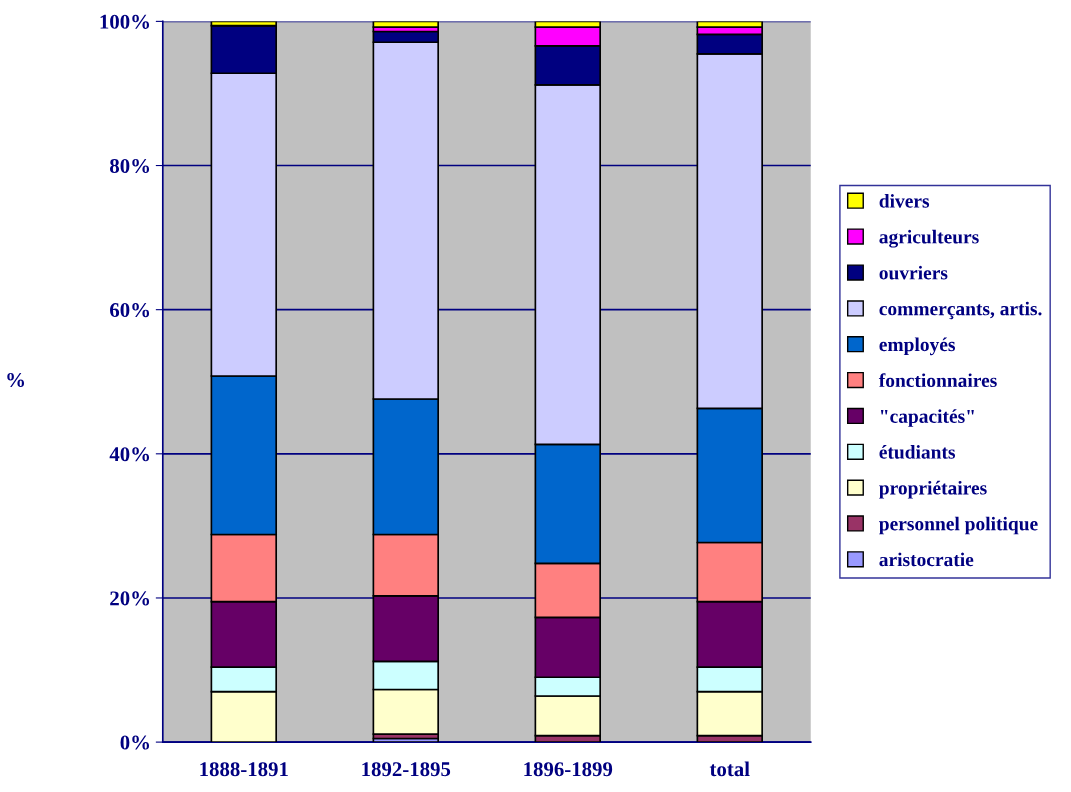 This screenshot has width=1071, height=792. I want to click on legend-label: aristocratie, so click(926, 559).